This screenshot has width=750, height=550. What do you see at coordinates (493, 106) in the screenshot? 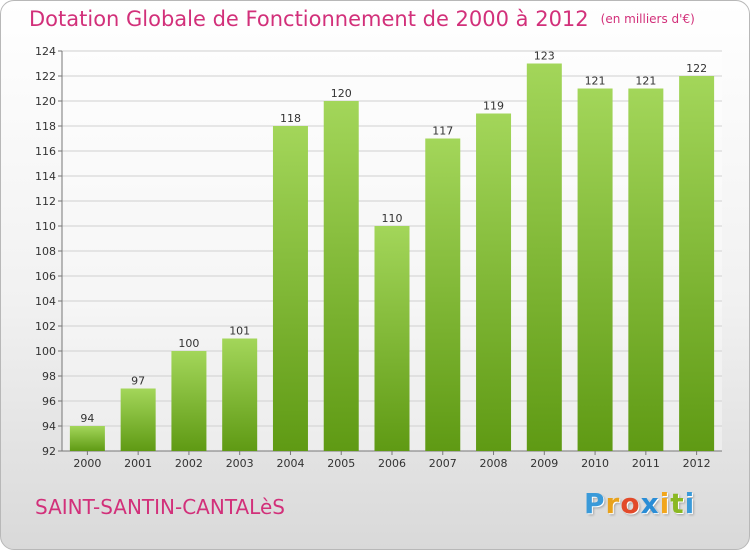
I see `bar-value-label: 119` at bounding box center [493, 106].